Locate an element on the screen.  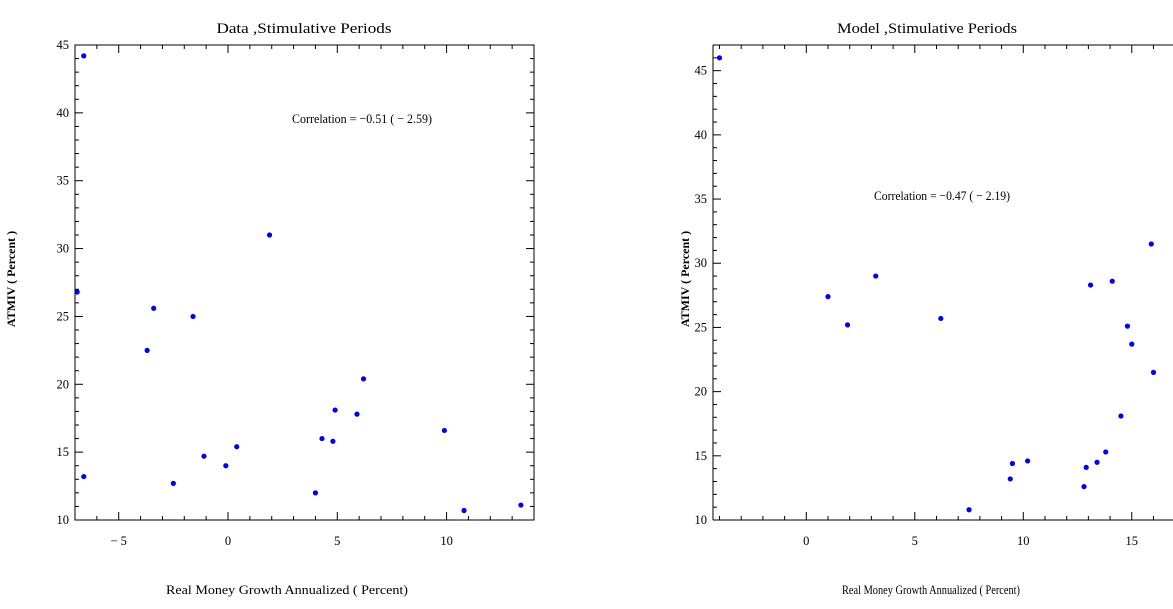
x-tick-labels: 0 5 10 15 is located at coordinates (970, 541).